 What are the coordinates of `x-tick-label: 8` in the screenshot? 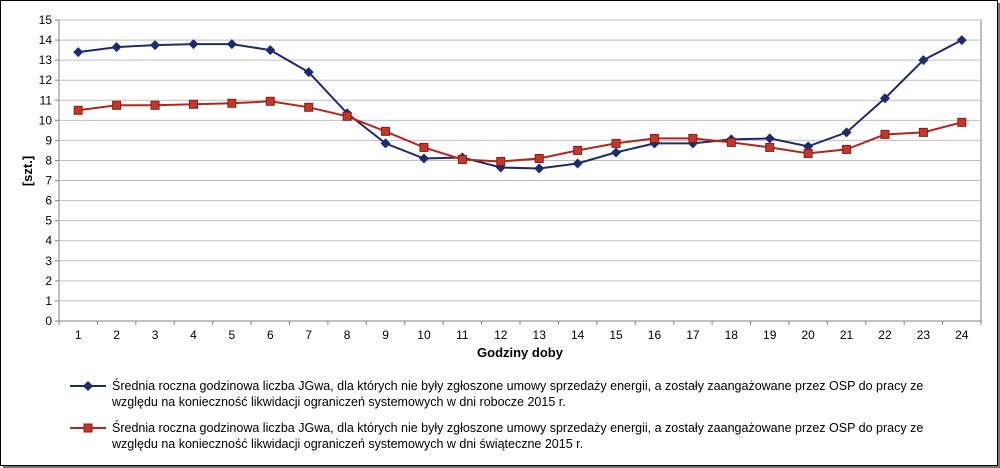 It's located at (347, 335).